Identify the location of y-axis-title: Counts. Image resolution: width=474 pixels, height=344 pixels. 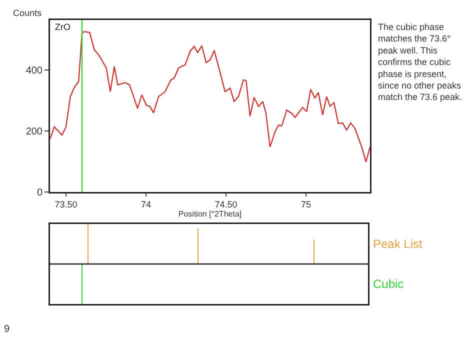
(27, 13).